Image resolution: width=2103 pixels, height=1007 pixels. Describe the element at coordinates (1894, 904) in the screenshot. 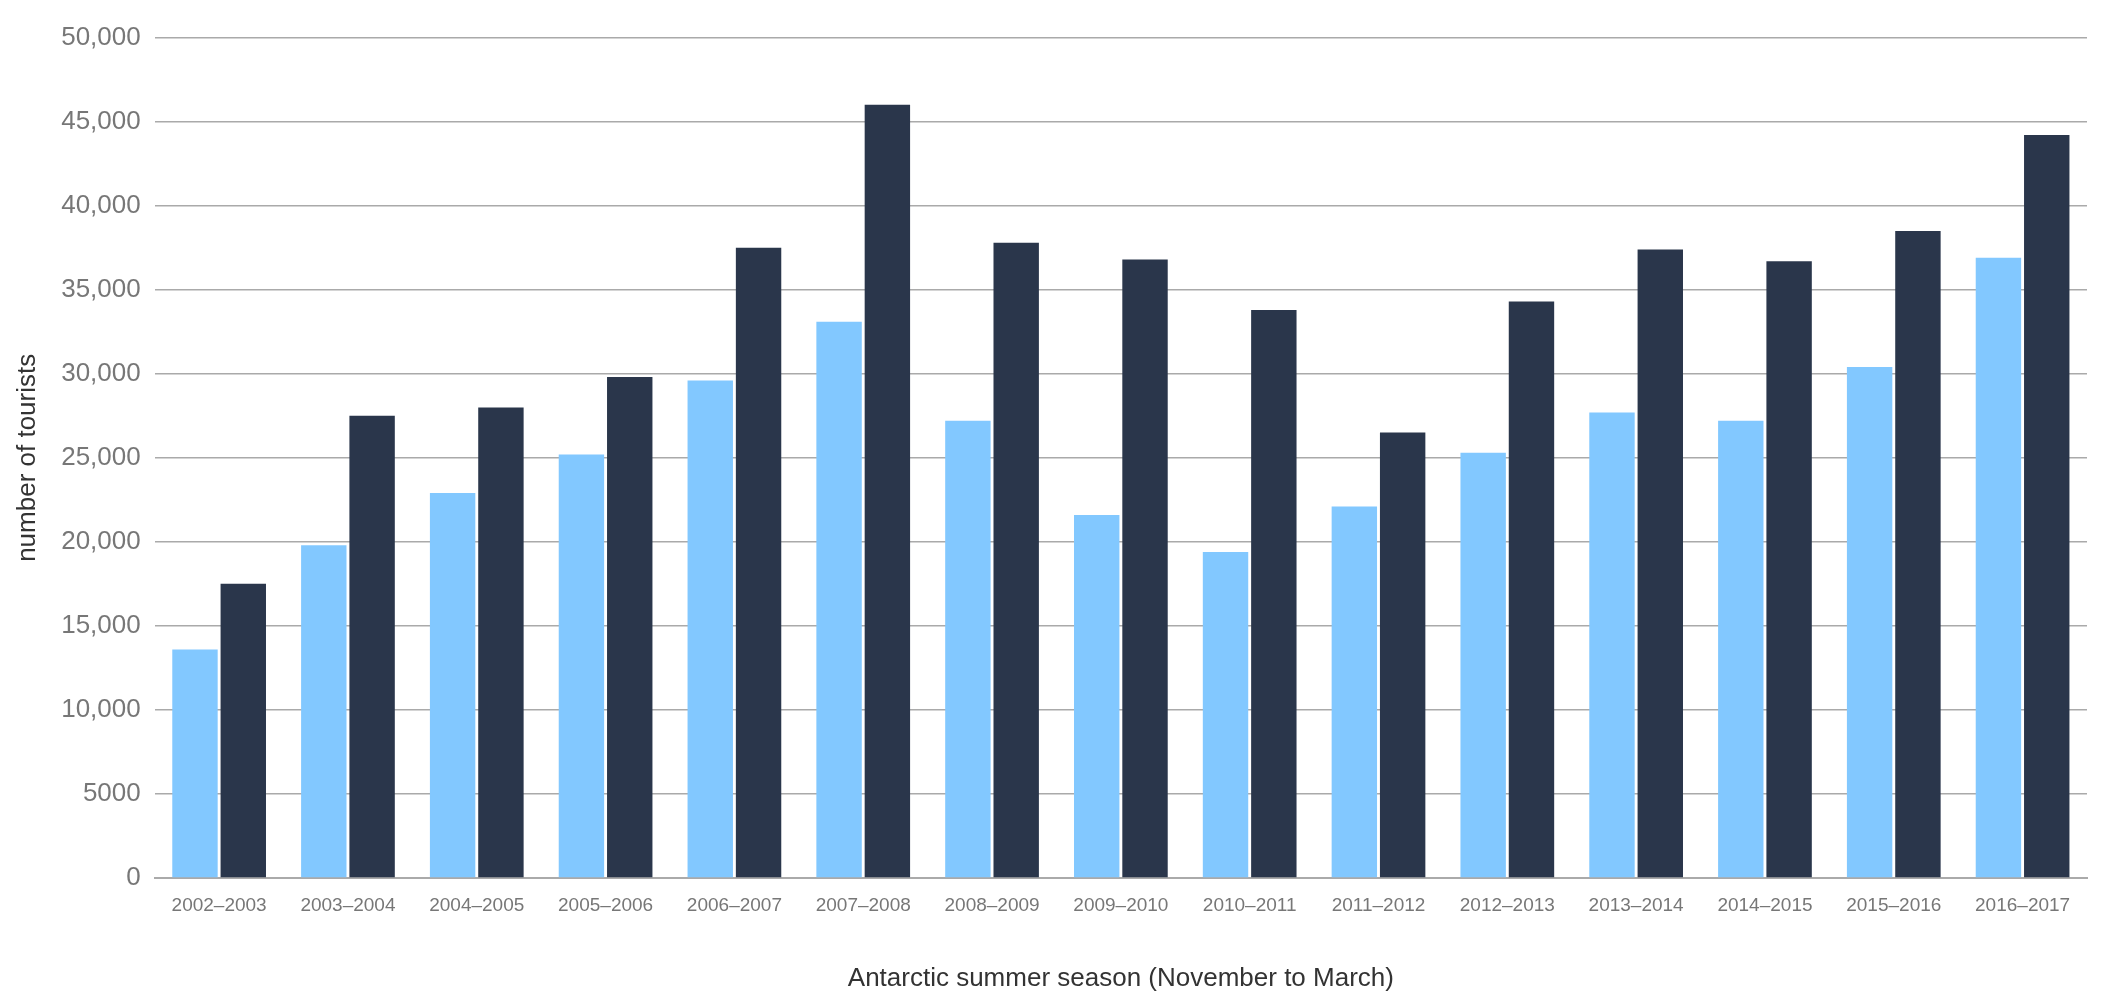

I see `x-tick-label: 2015–2016` at that location.